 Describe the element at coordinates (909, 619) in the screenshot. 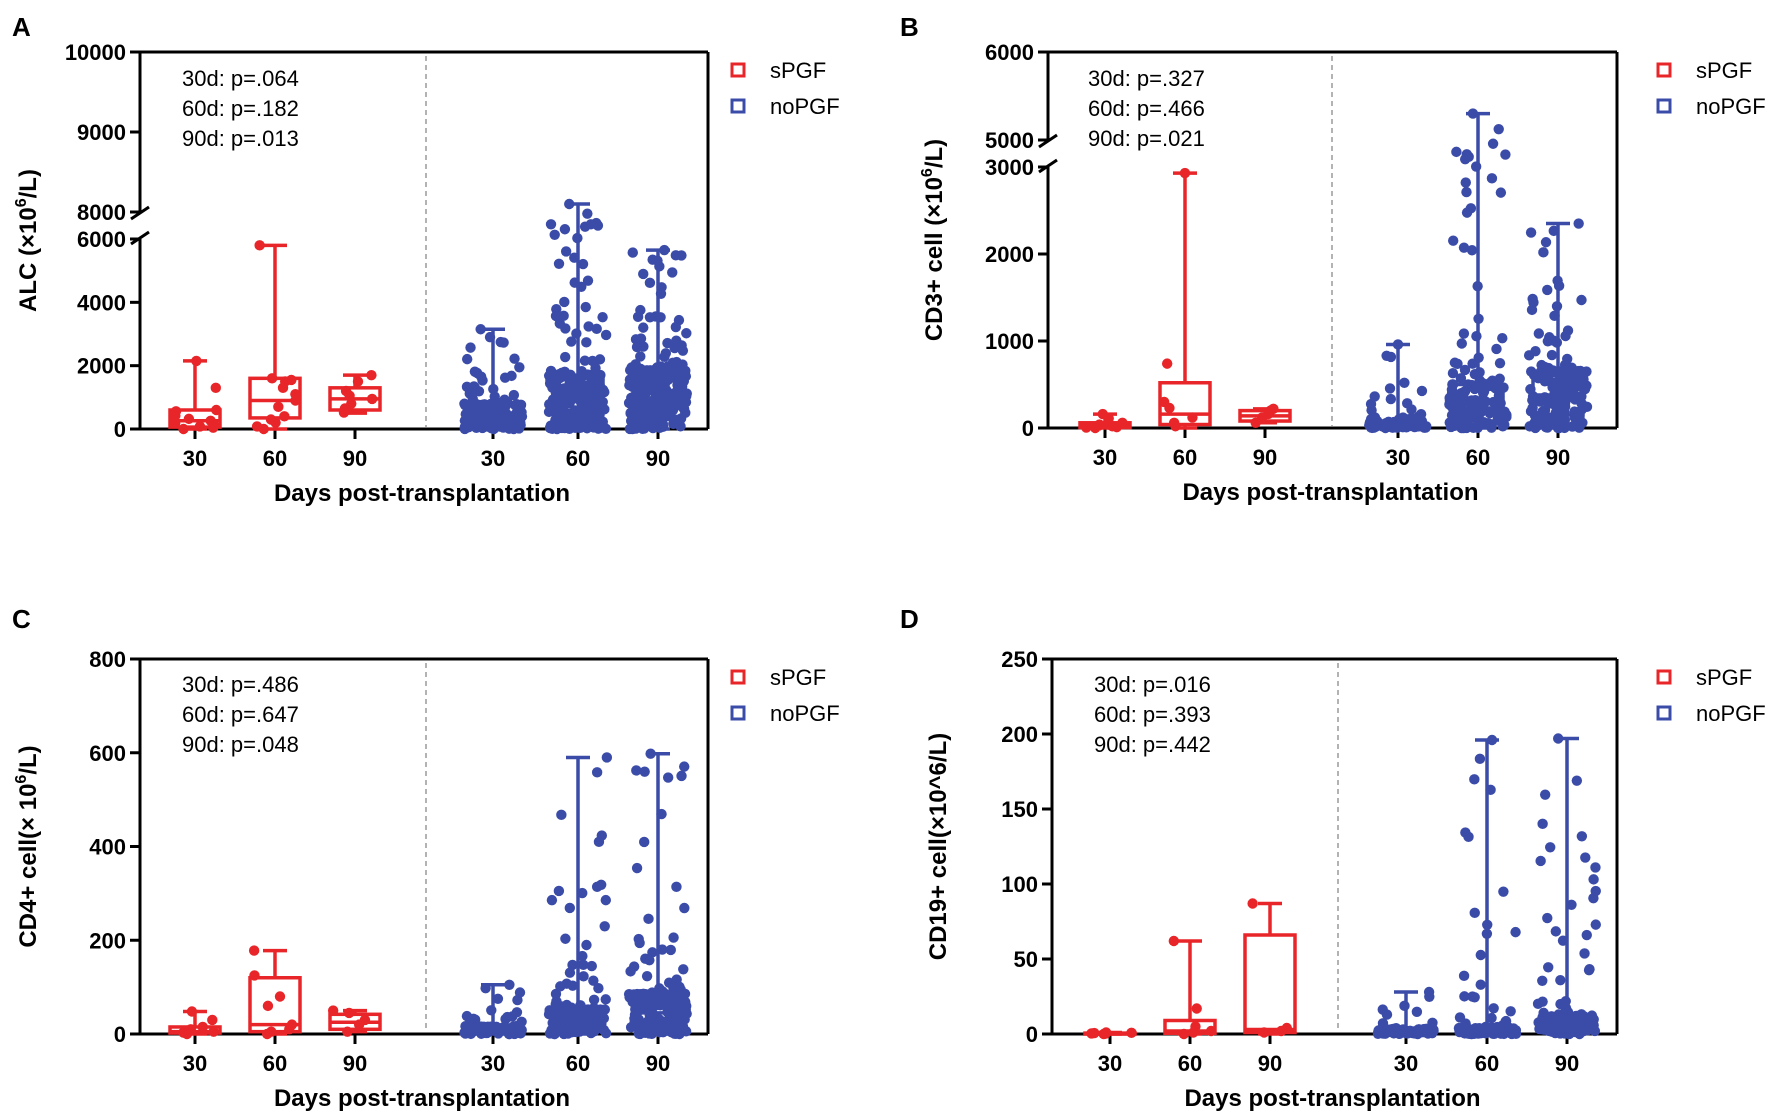

I see `panel-letter: D` at that location.